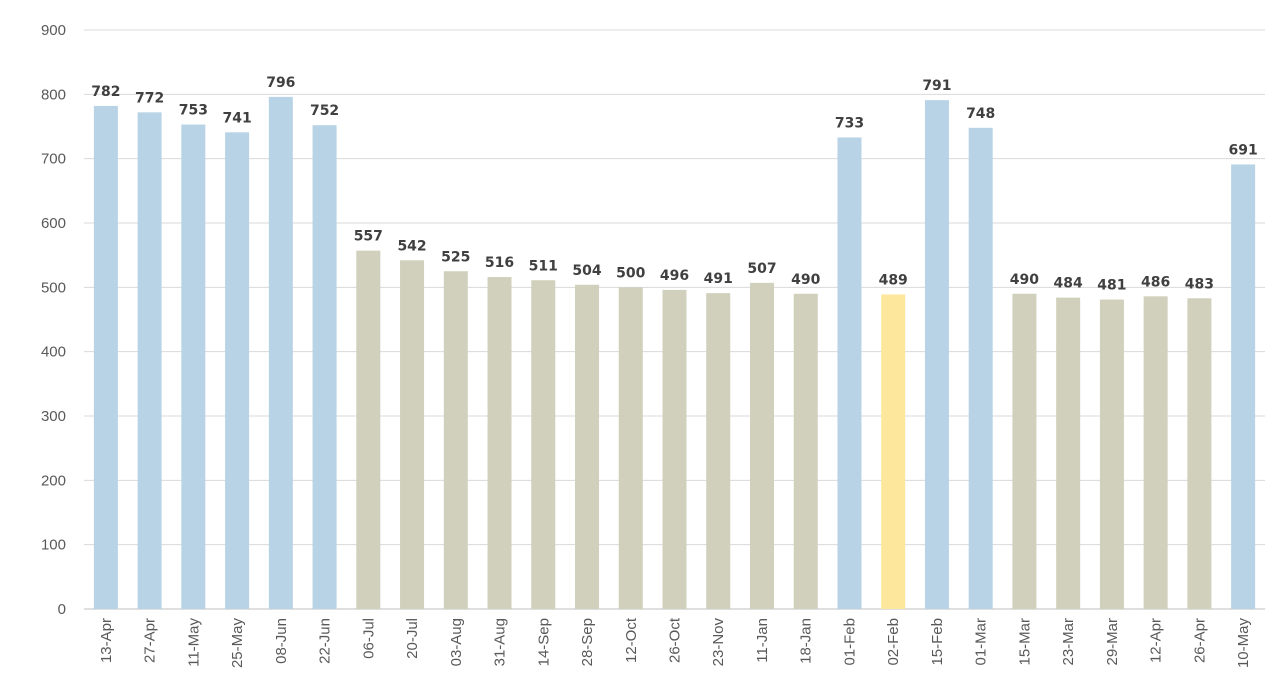 The height and width of the screenshot is (700, 1265). What do you see at coordinates (543, 266) in the screenshot?
I see `data-label: 511` at bounding box center [543, 266].